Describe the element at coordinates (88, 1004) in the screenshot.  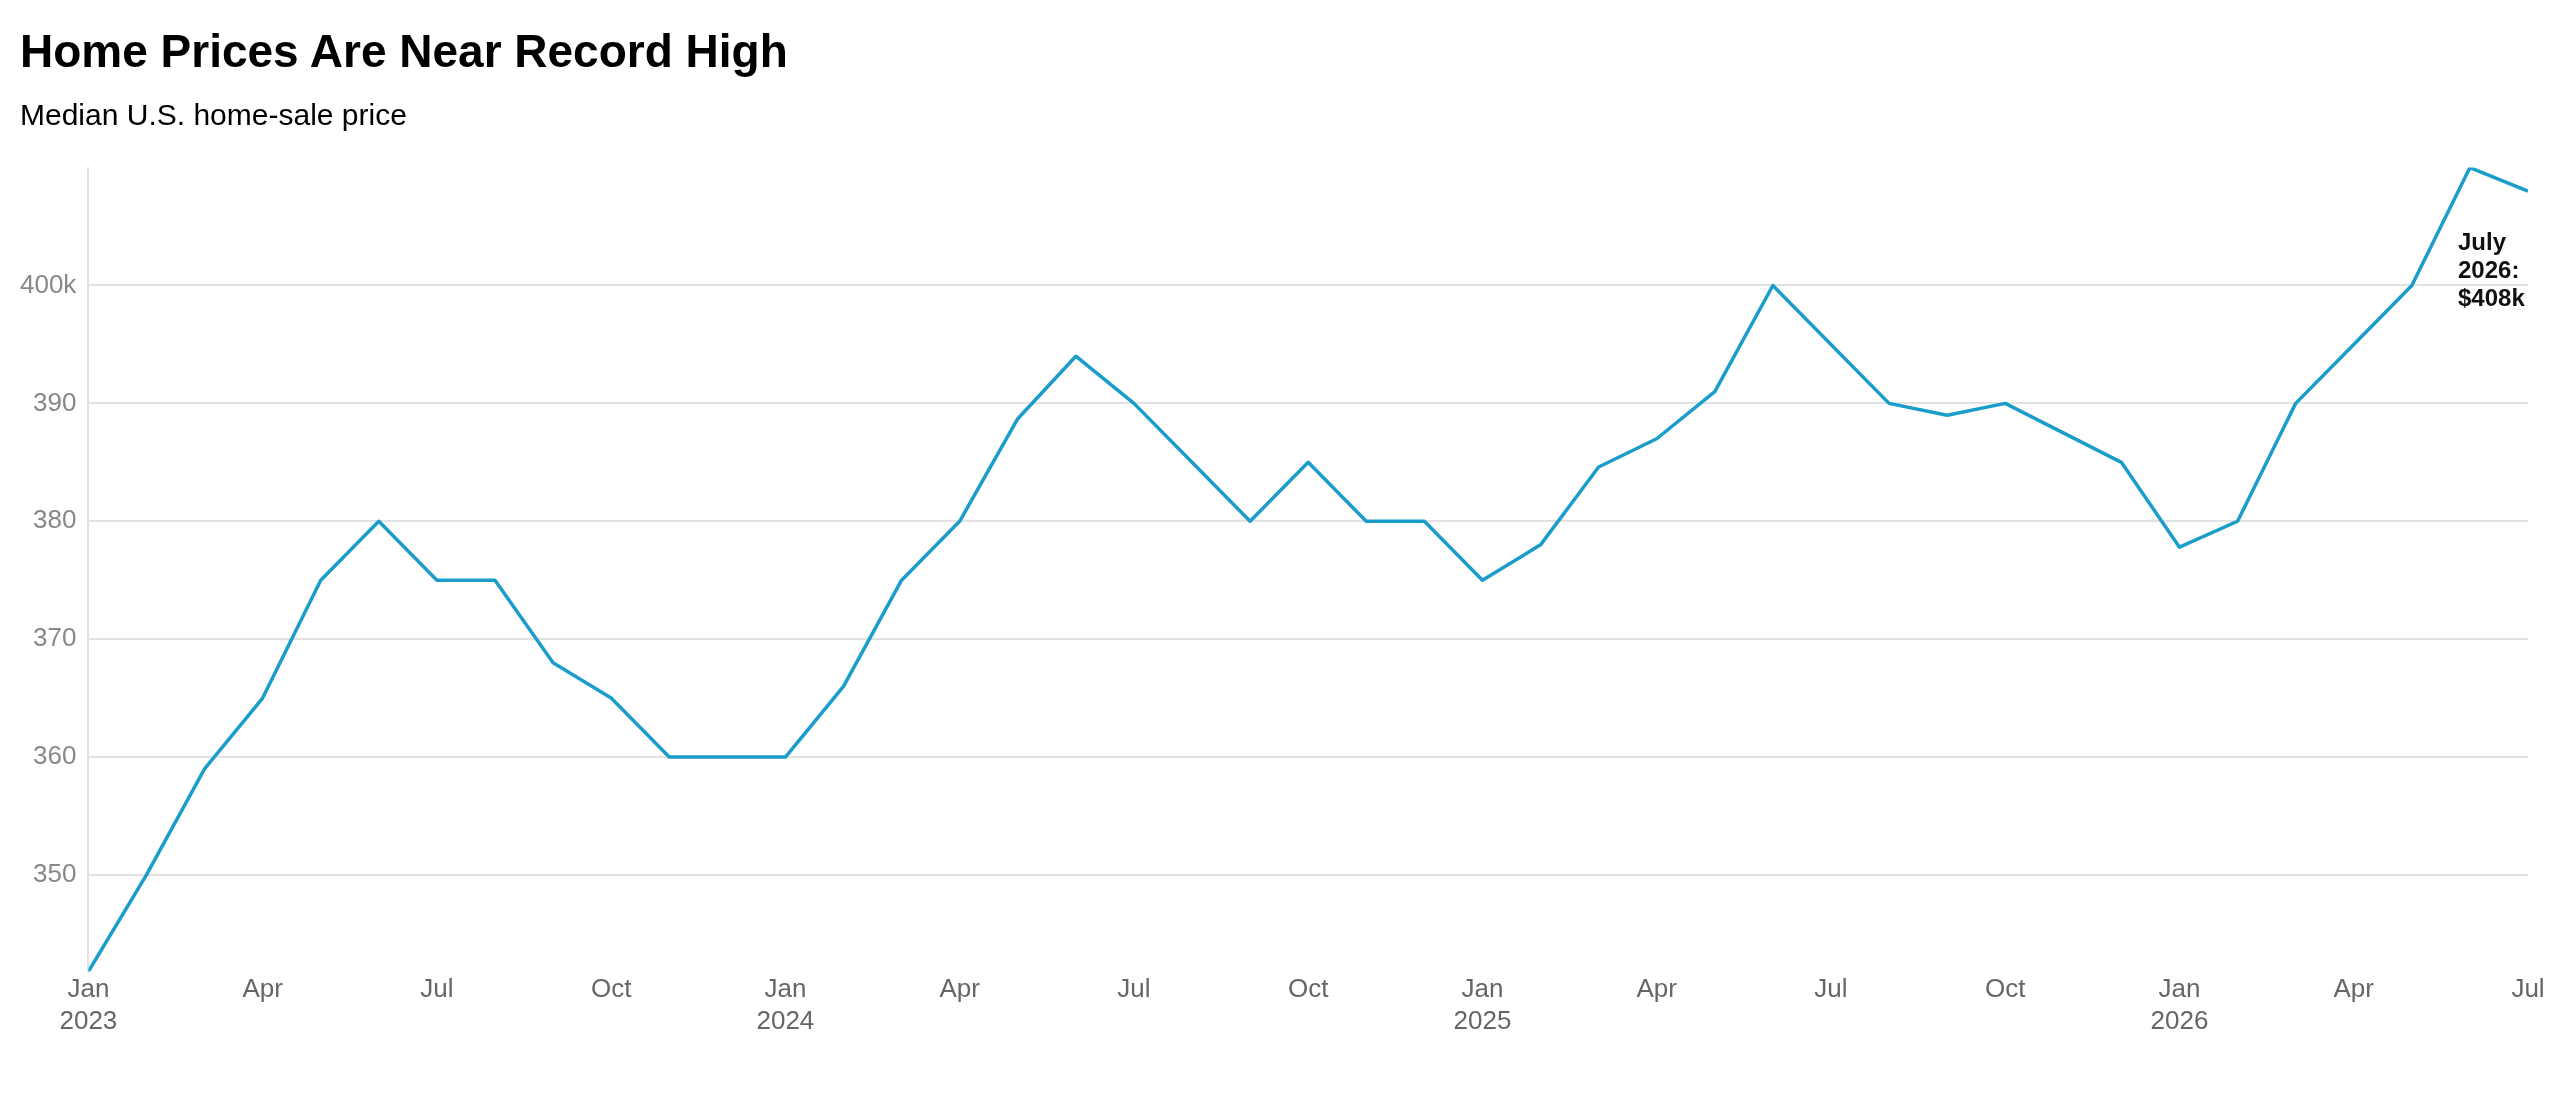
I see `x-tick-label: Jan 2023` at that location.